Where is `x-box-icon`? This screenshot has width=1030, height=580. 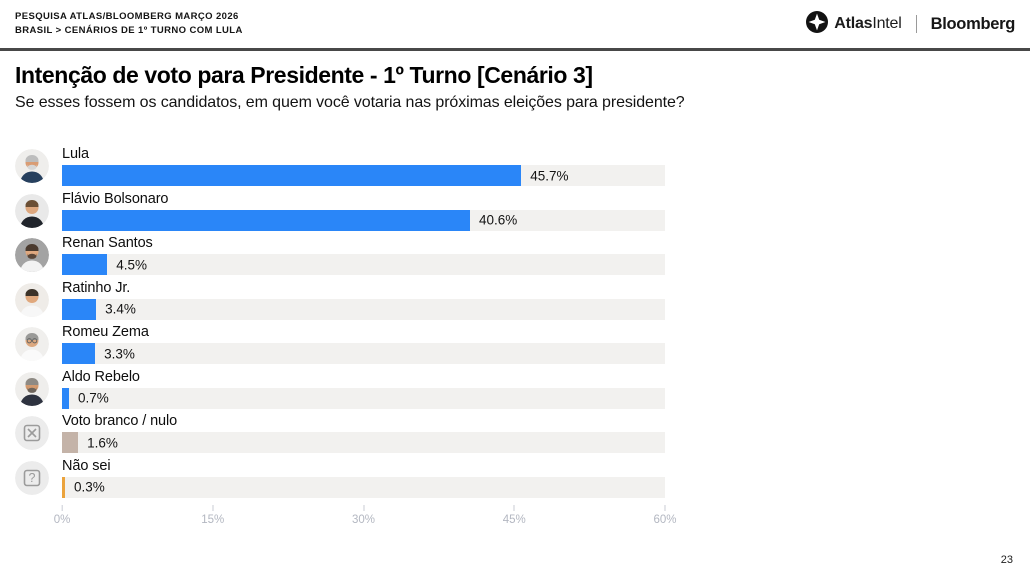 x-box-icon is located at coordinates (32, 433).